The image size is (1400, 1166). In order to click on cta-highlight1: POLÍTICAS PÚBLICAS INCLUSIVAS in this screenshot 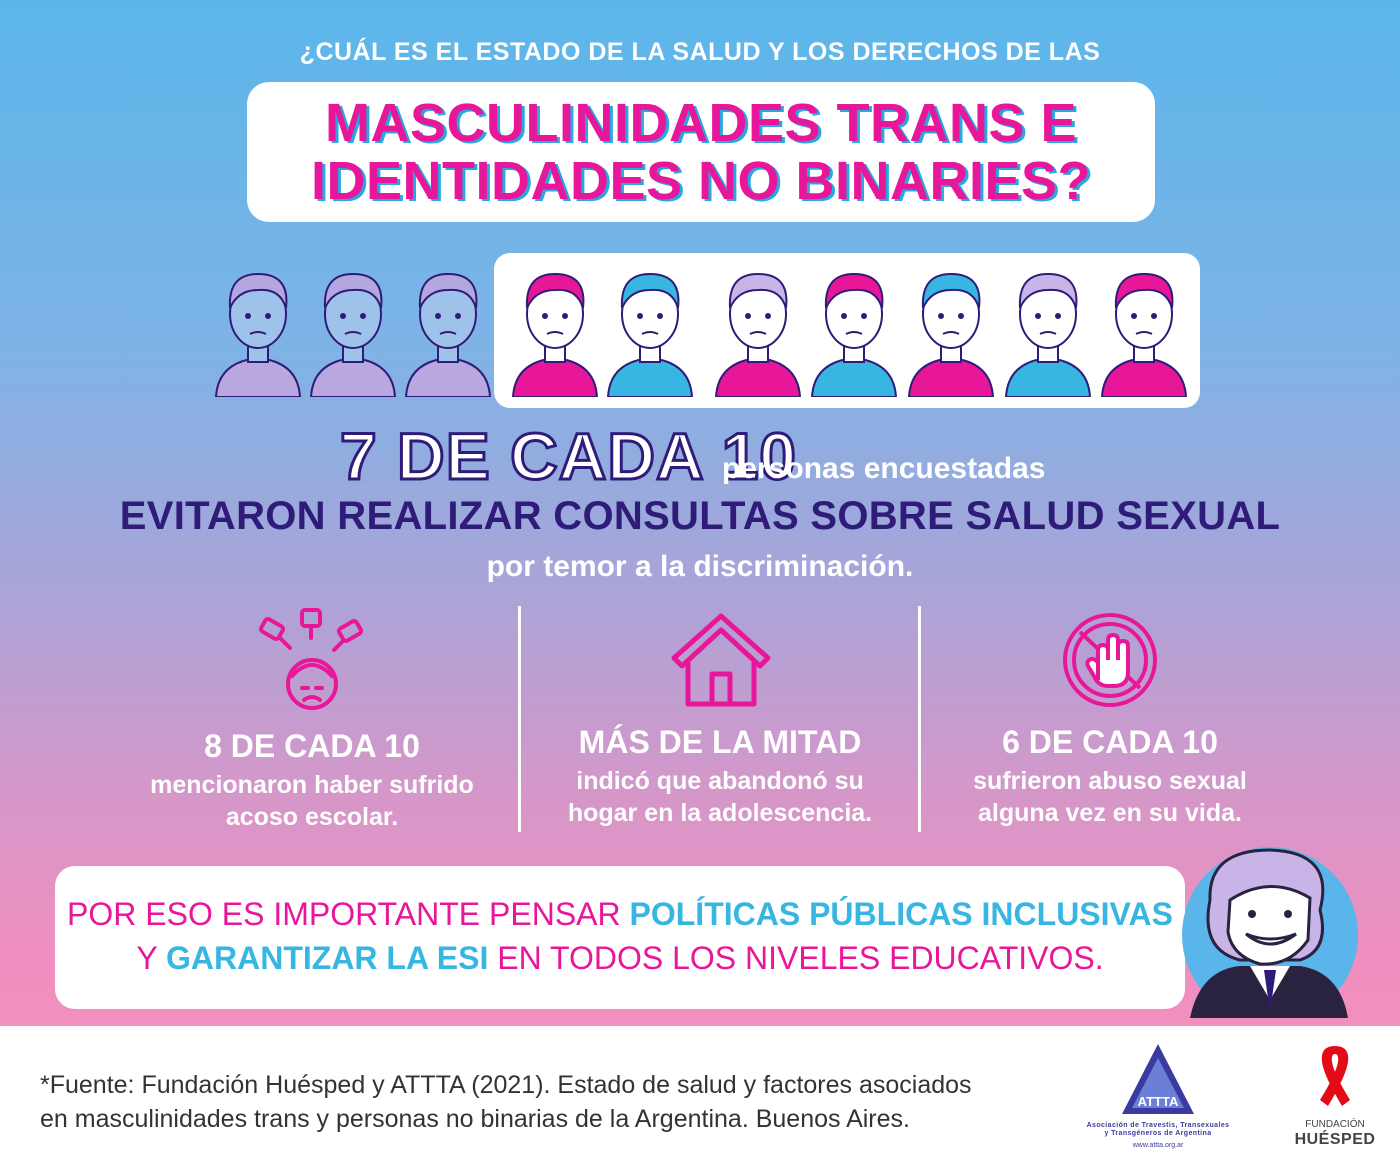, I will do `click(901, 914)`.